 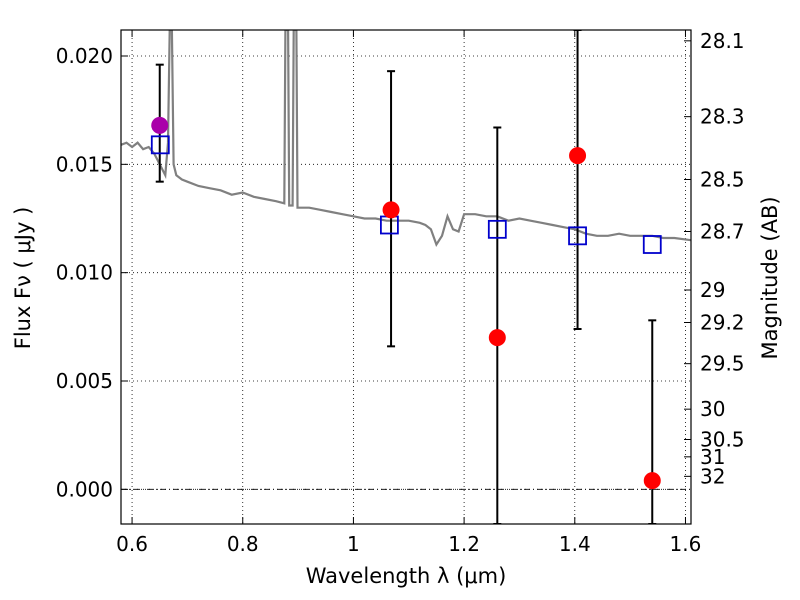 I want to click on x-tick-label: 1.2, so click(x=464, y=544).